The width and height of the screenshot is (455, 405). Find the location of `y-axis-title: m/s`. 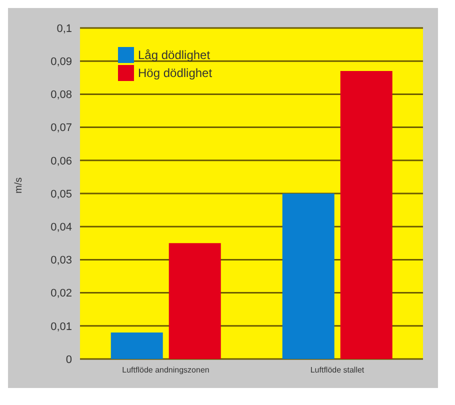

y-axis-title: m/s is located at coordinates (19, 185).